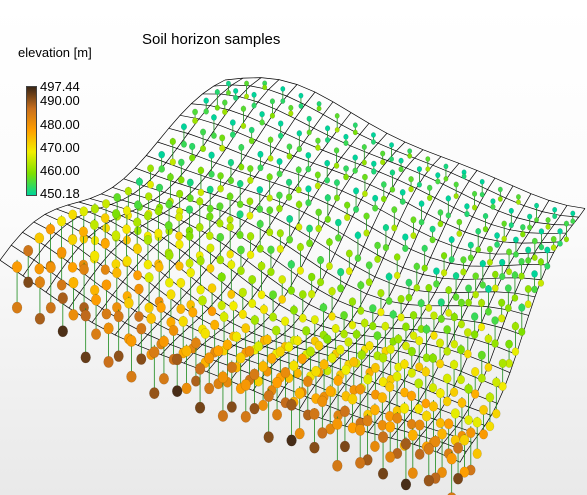 This screenshot has height=495, width=587. What do you see at coordinates (55, 52) in the screenshot?
I see `colorbar-label: elevation [m]` at bounding box center [55, 52].